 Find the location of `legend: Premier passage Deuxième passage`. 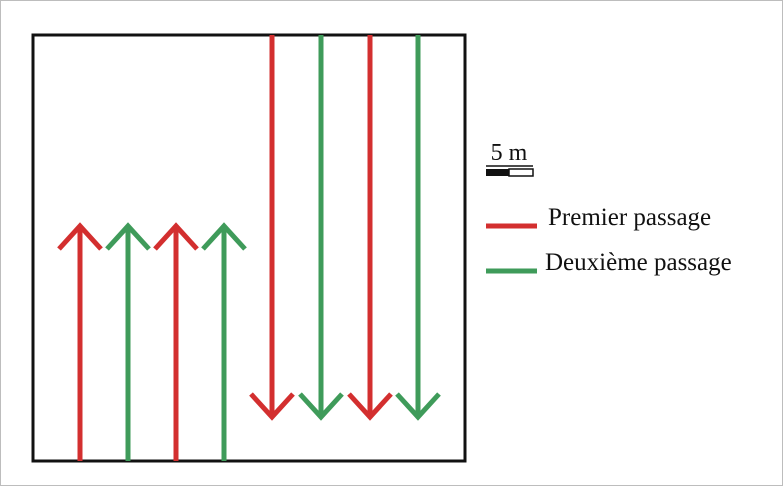

legend: Premier passage Deuxième passage is located at coordinates (609, 240).